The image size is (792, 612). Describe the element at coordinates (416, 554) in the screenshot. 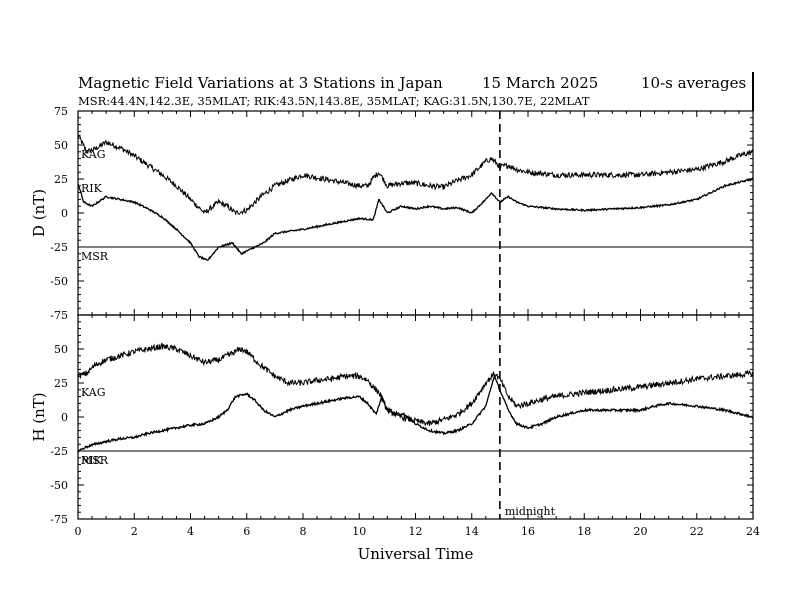

I see `x-axis-label: Universal Time` at that location.